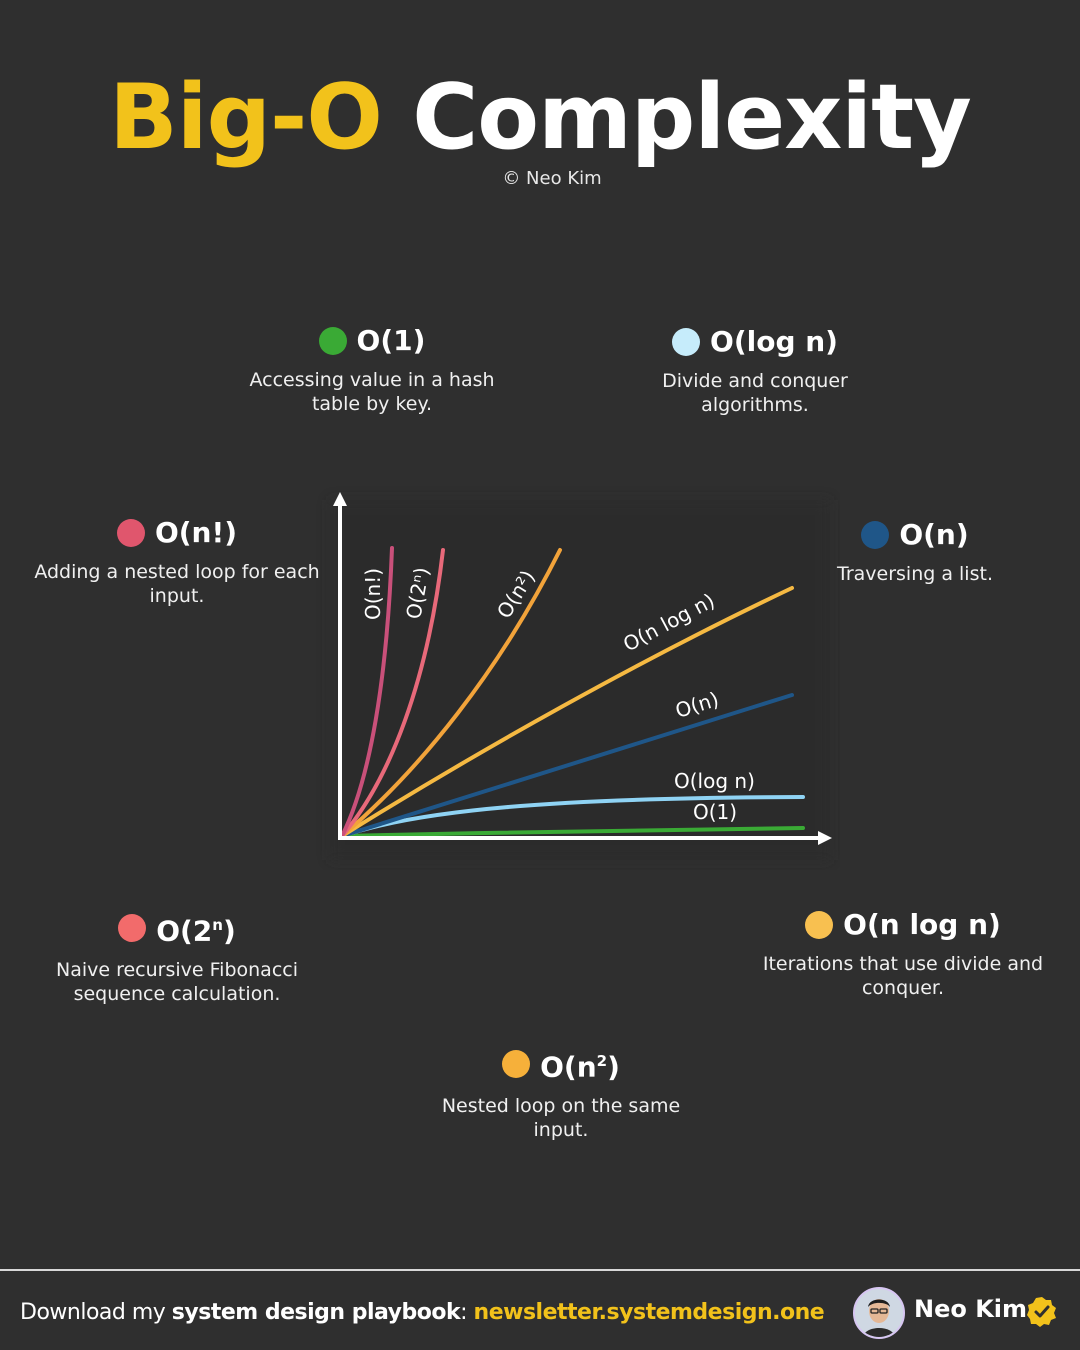 The height and width of the screenshot is (1350, 1080). What do you see at coordinates (715, 812) in the screenshot?
I see `series-label-o1: O(1)` at bounding box center [715, 812].